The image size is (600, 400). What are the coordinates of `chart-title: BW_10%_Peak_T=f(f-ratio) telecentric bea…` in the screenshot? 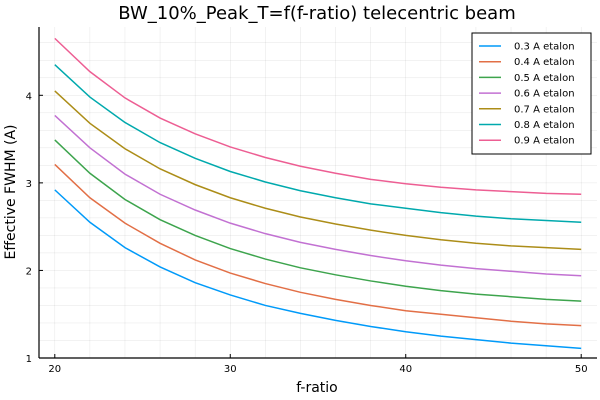 It's located at (317, 13).